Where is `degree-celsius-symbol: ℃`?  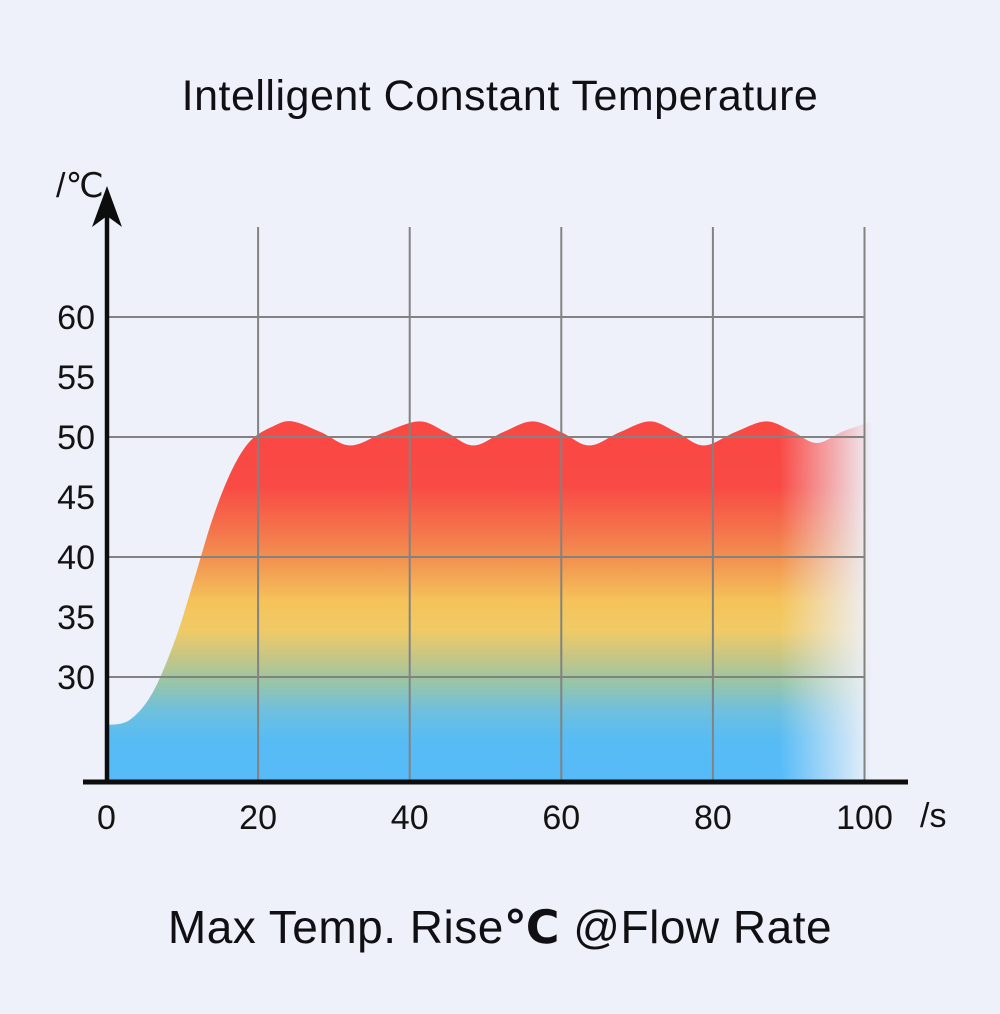
degree-celsius-symbol: ℃ is located at coordinates (532, 927).